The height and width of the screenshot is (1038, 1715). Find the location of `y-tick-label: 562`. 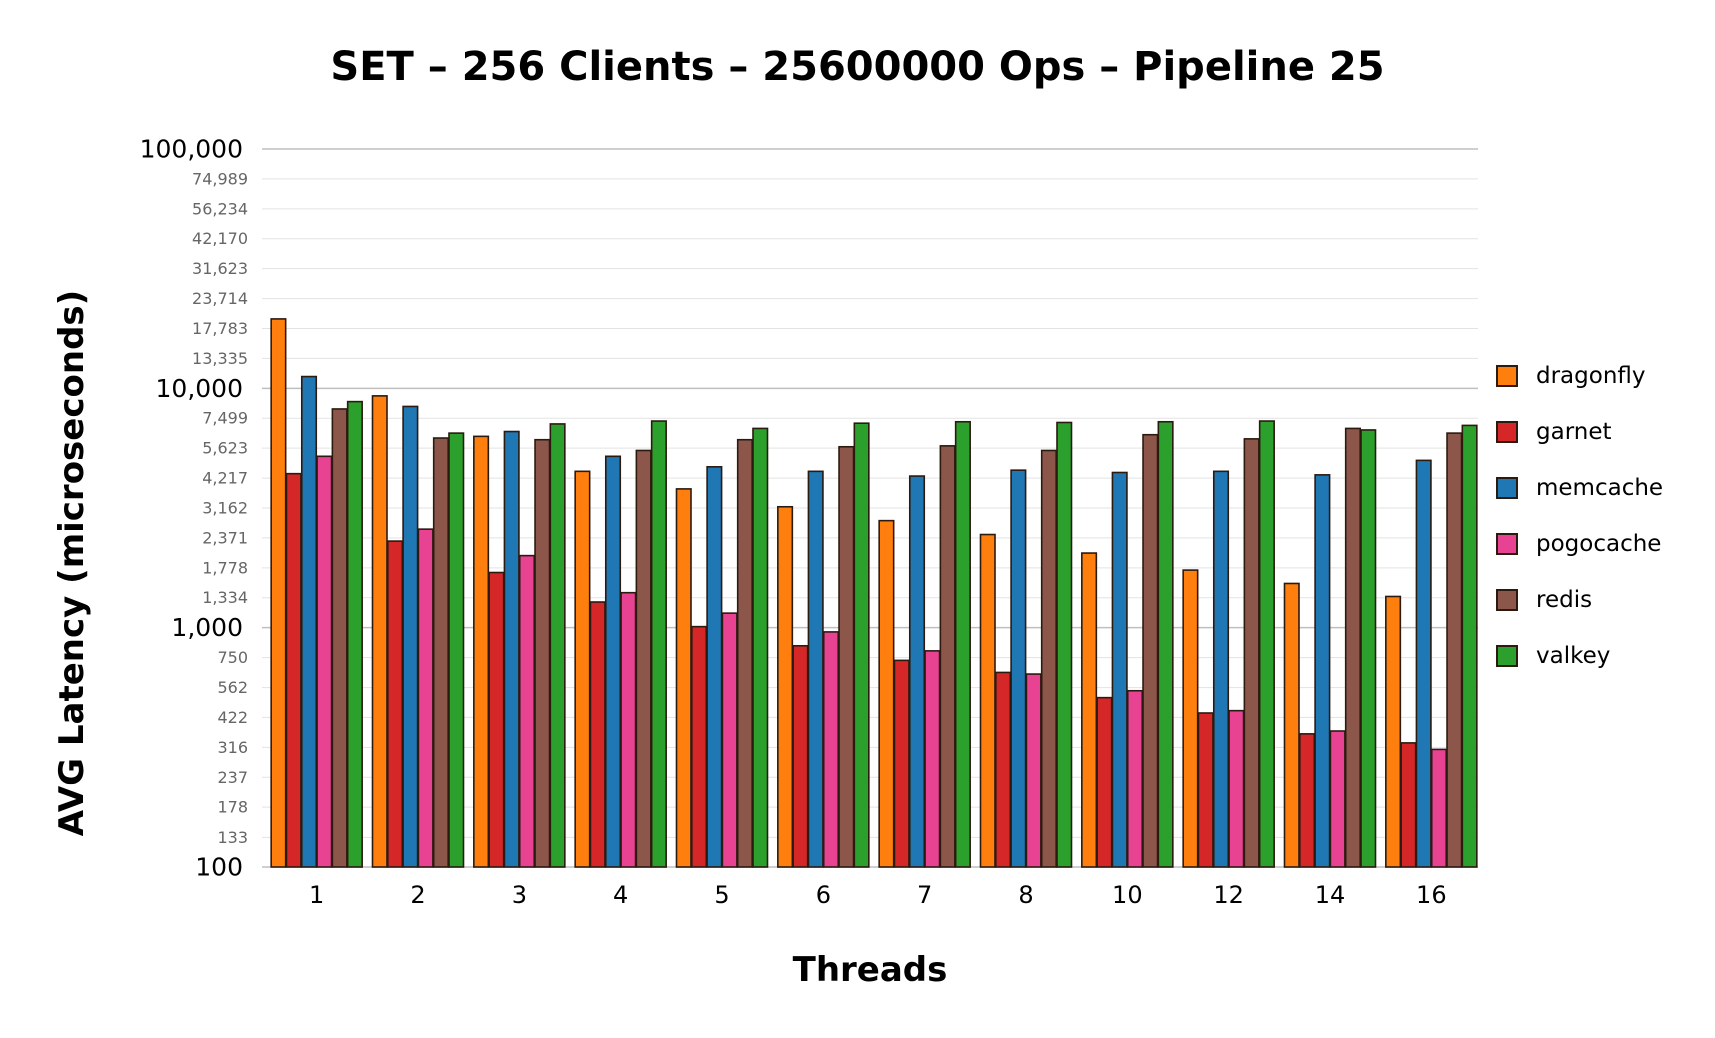

y-tick-label: 562 is located at coordinates (232, 687).